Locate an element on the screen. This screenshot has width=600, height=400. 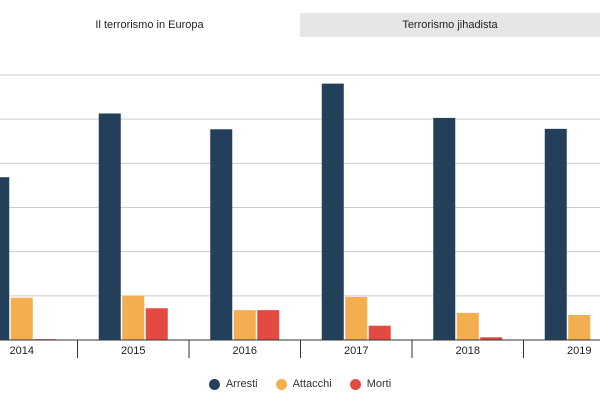
legend-label-arresti: Arresti is located at coordinates (241, 384).